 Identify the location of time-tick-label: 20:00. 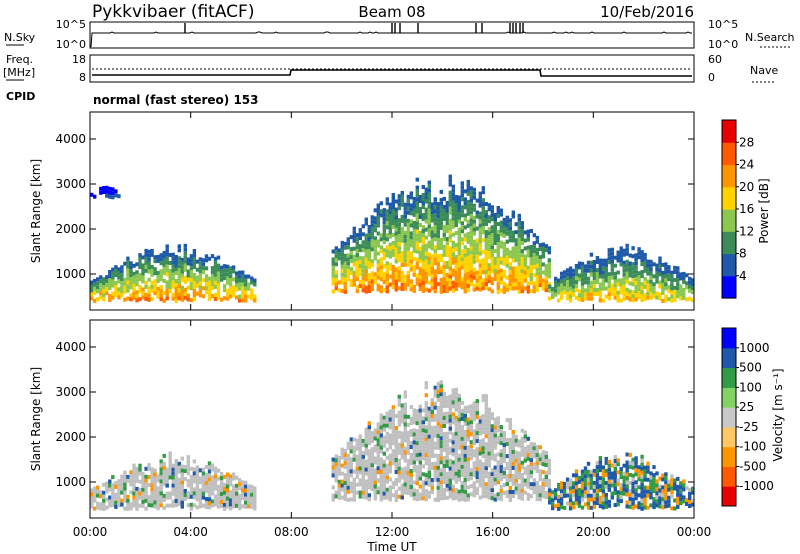
(593, 532).